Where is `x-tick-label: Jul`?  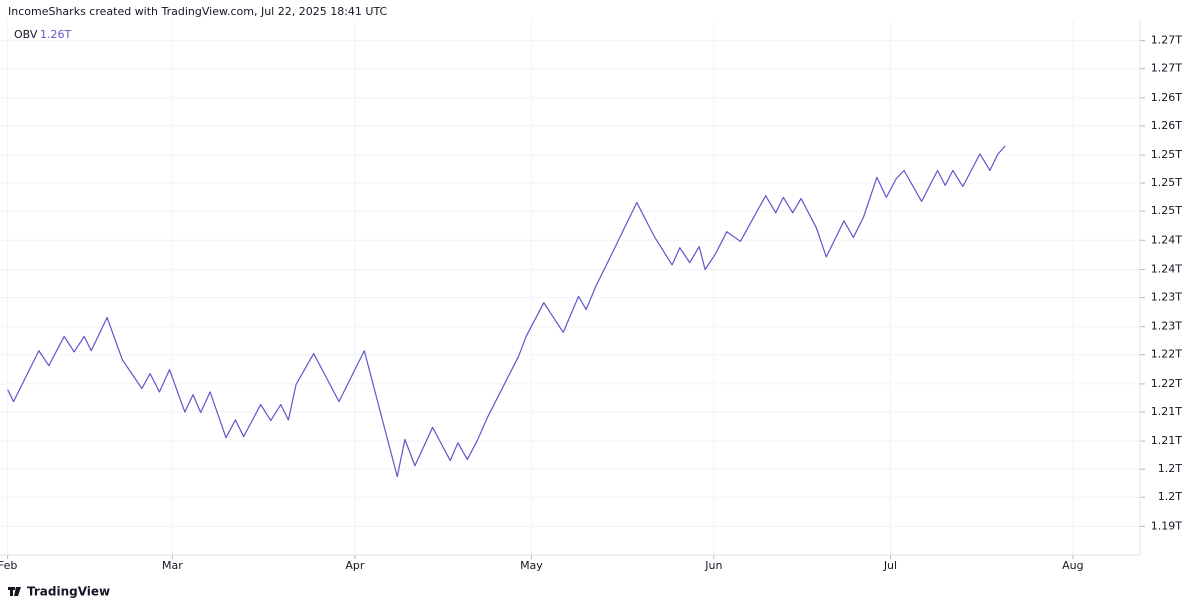
x-tick-label: Jul is located at coordinates (890, 565).